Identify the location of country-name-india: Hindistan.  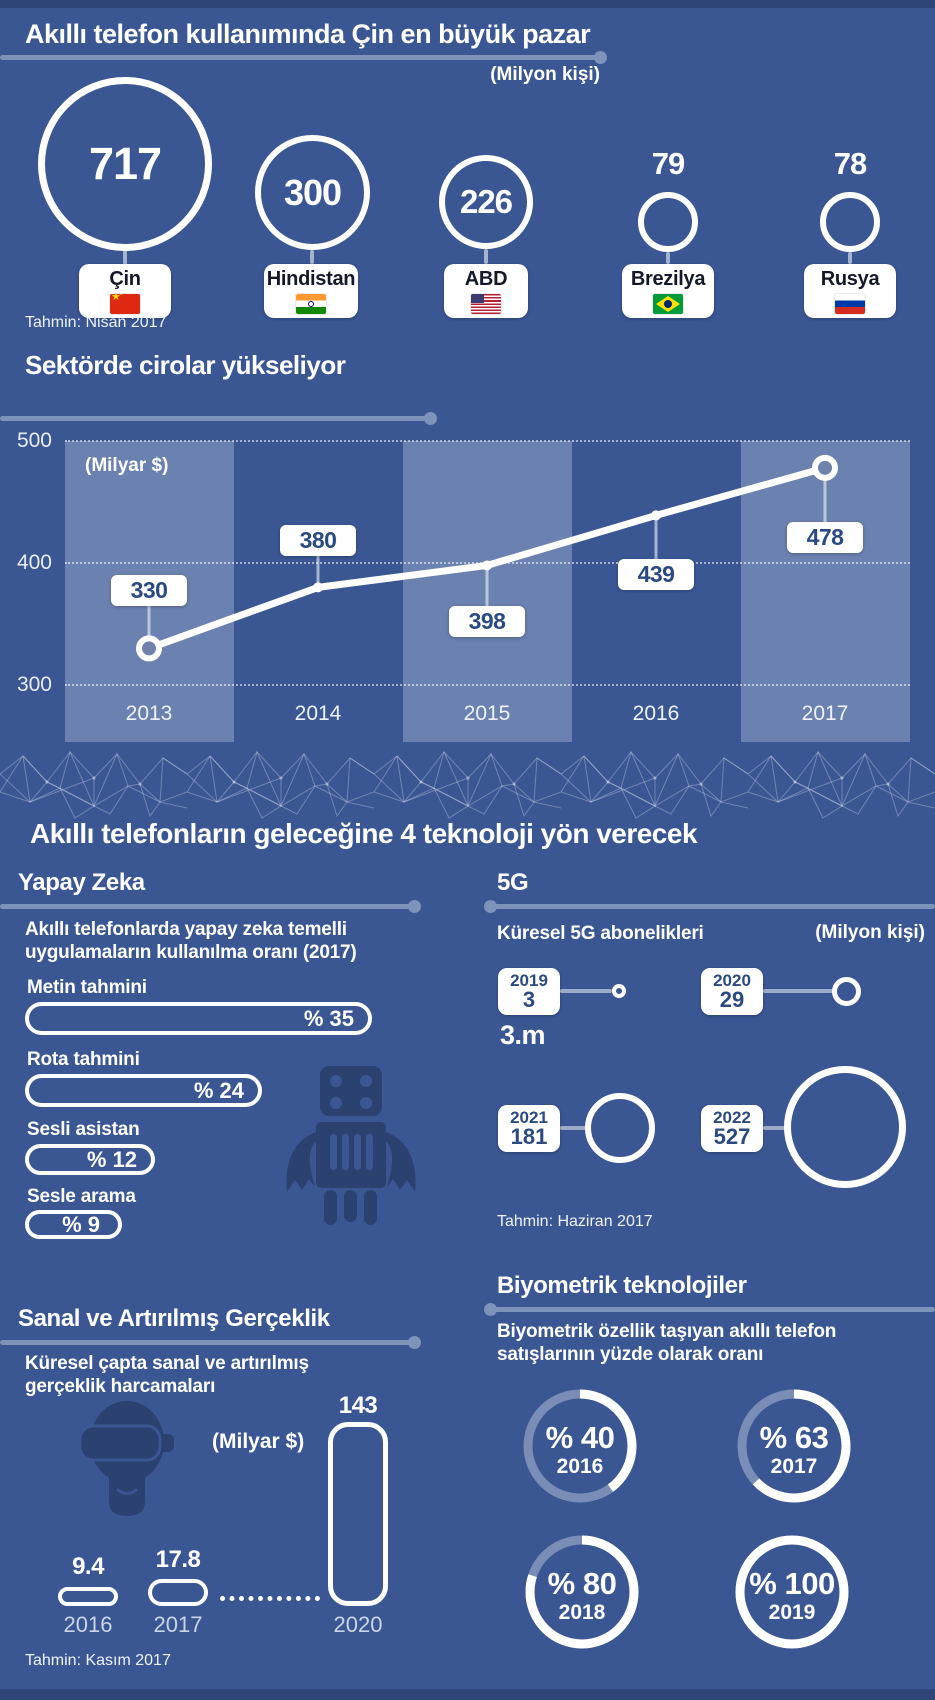
(311, 279).